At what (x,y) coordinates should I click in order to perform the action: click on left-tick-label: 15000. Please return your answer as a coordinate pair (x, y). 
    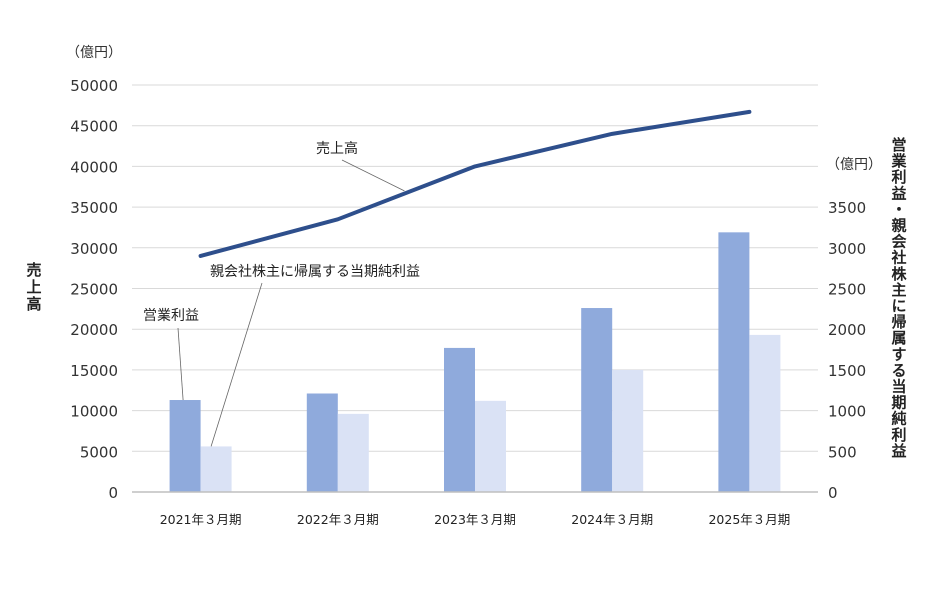
    Looking at the image, I should click on (94, 371).